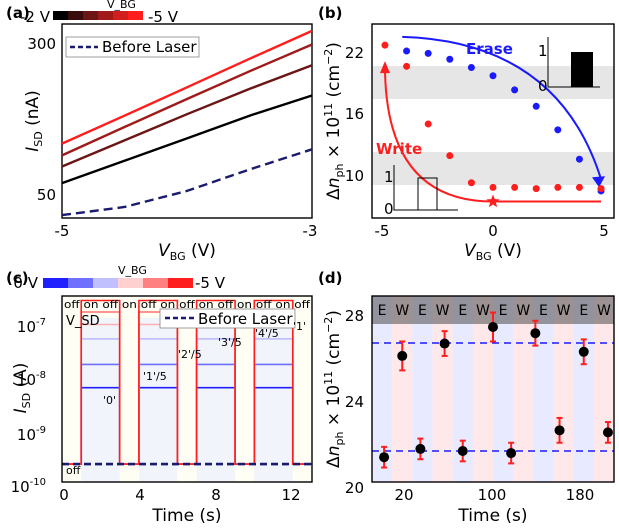  What do you see at coordinates (399, 149) in the screenshot?
I see `panel-b-write-label: Write` at bounding box center [399, 149].